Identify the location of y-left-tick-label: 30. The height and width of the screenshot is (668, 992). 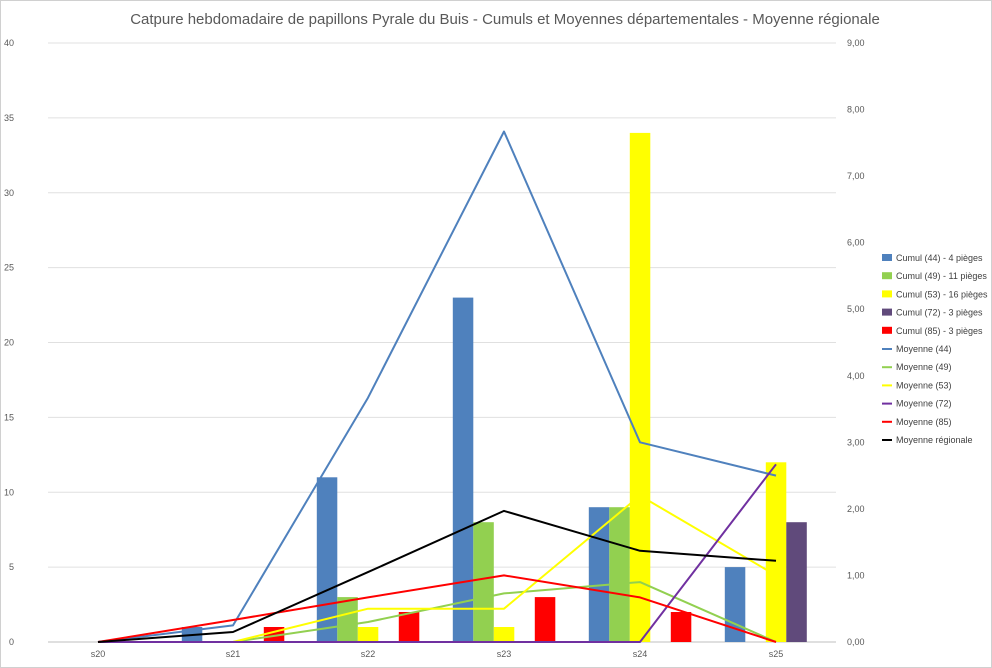
(9, 193).